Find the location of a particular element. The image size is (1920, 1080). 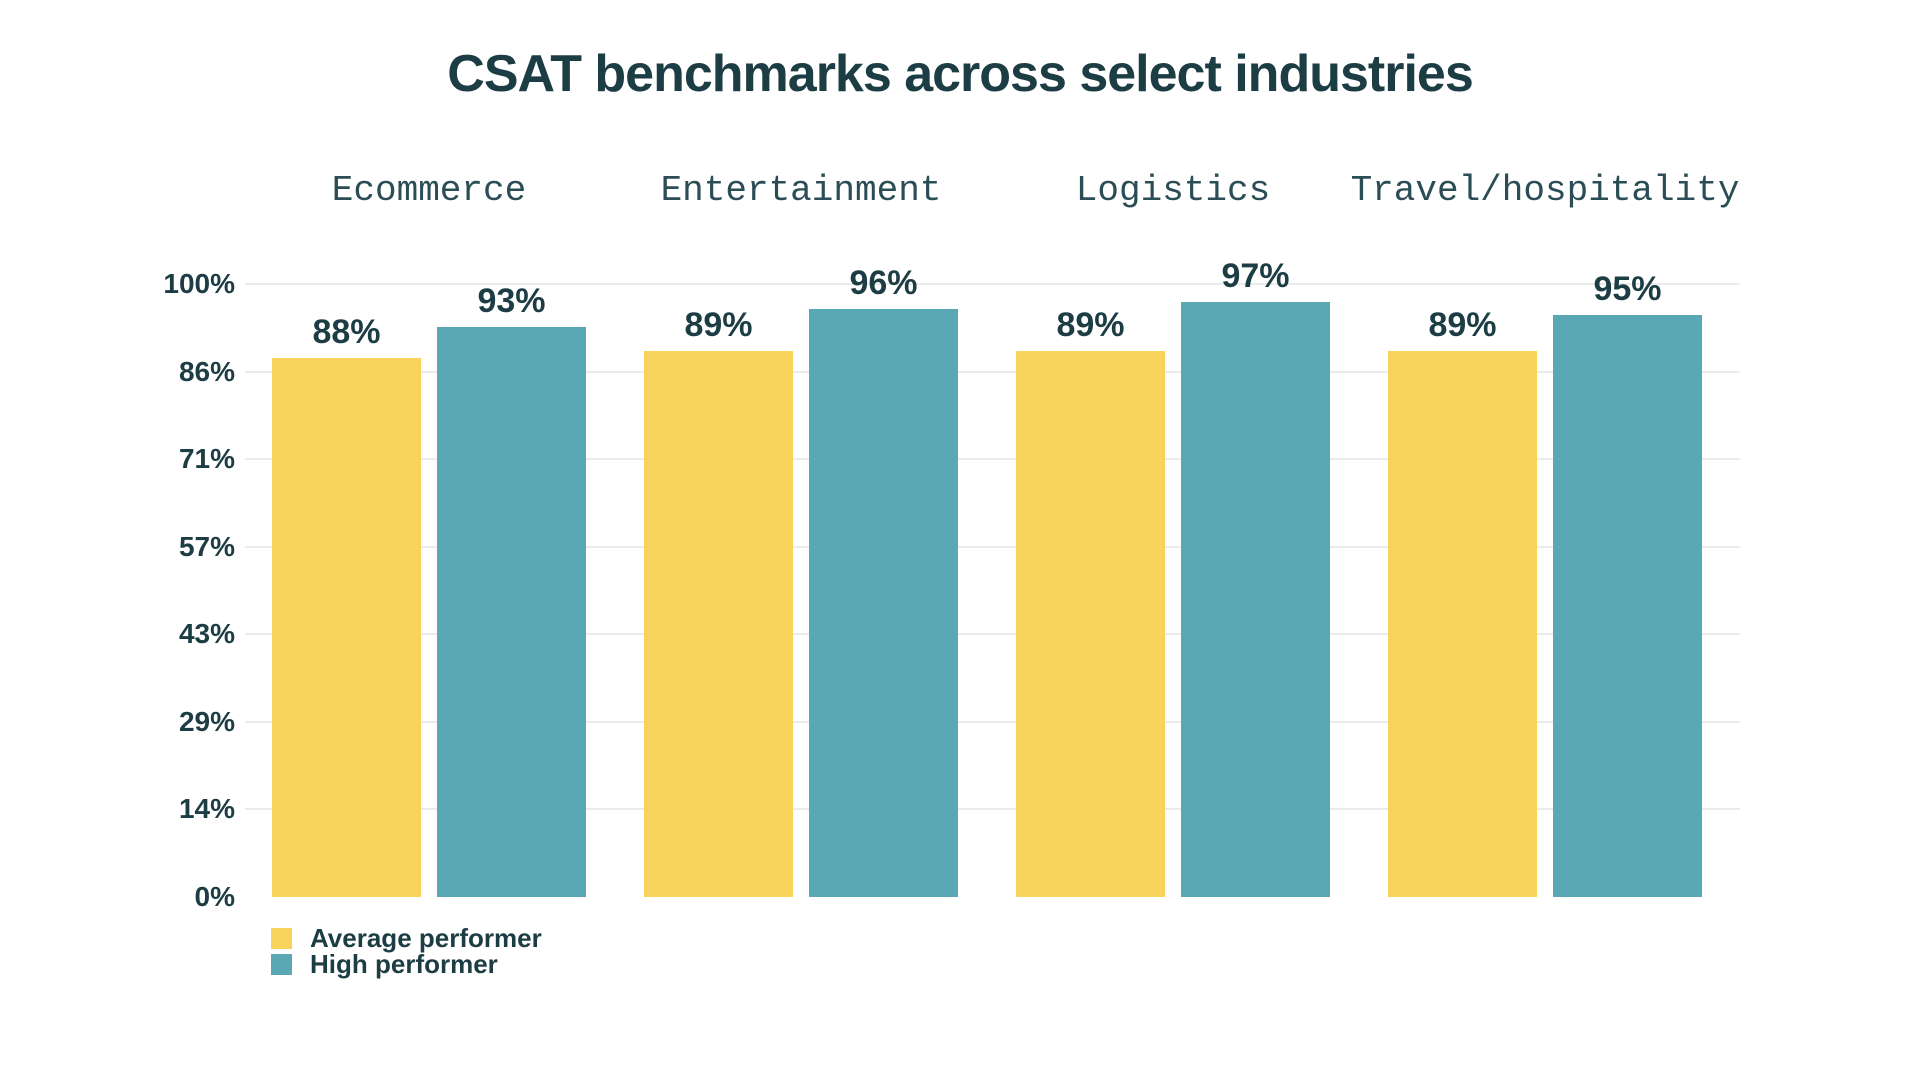

y-axis-tick-label: 14% is located at coordinates (206, 809).